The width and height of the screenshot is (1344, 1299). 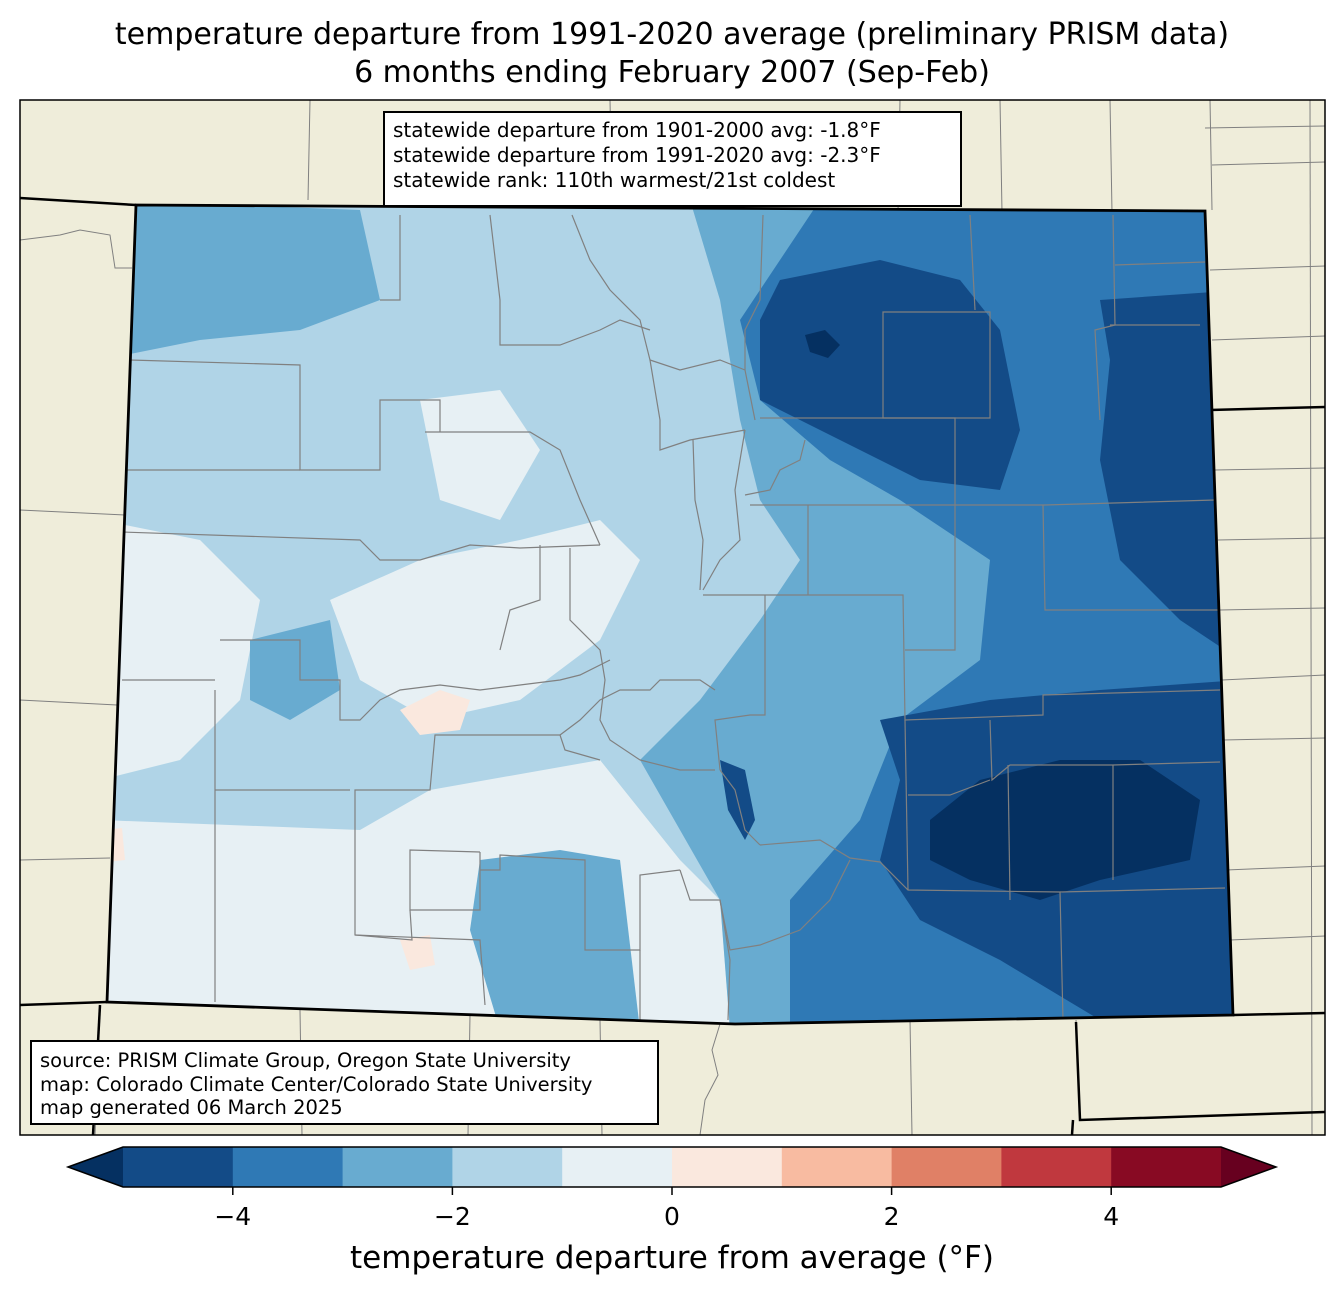 What do you see at coordinates (891, 1216) in the screenshot?
I see `colorbar-tick-label: 2` at bounding box center [891, 1216].